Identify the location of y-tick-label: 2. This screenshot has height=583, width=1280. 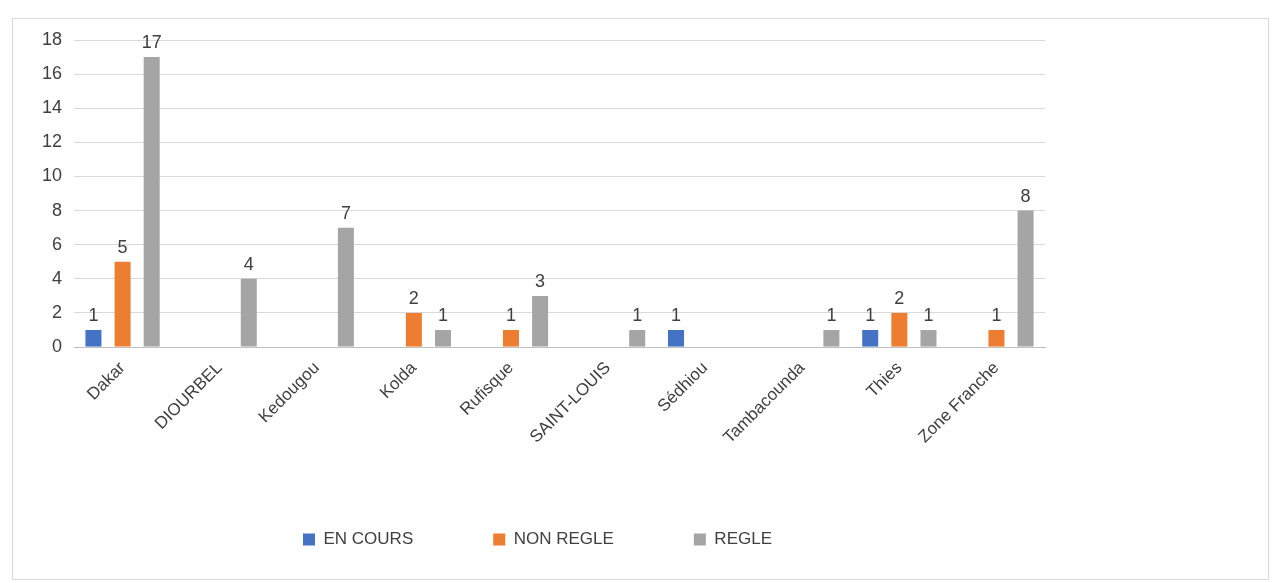
(57, 311).